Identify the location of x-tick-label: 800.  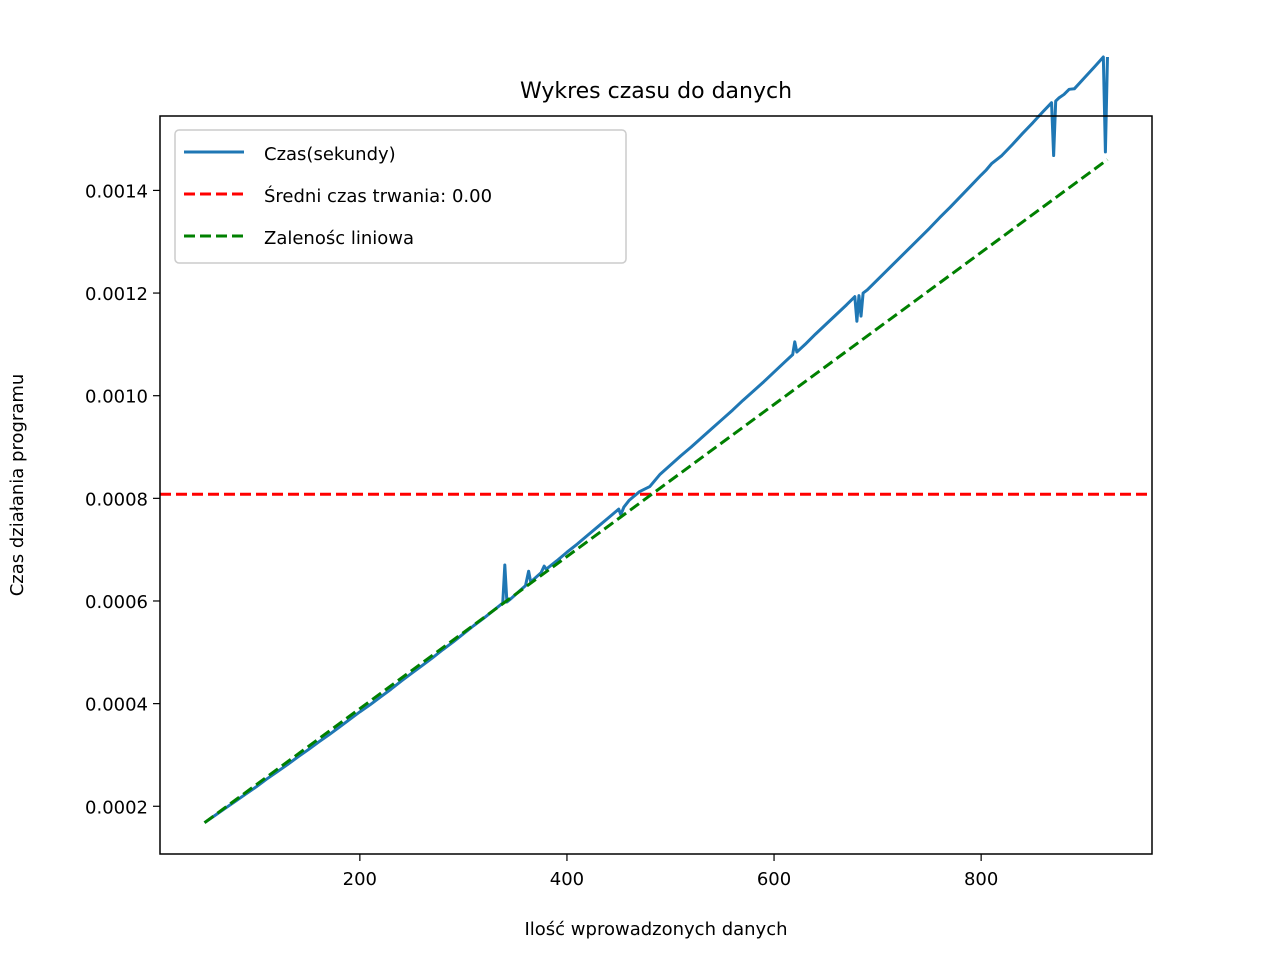
(981, 879).